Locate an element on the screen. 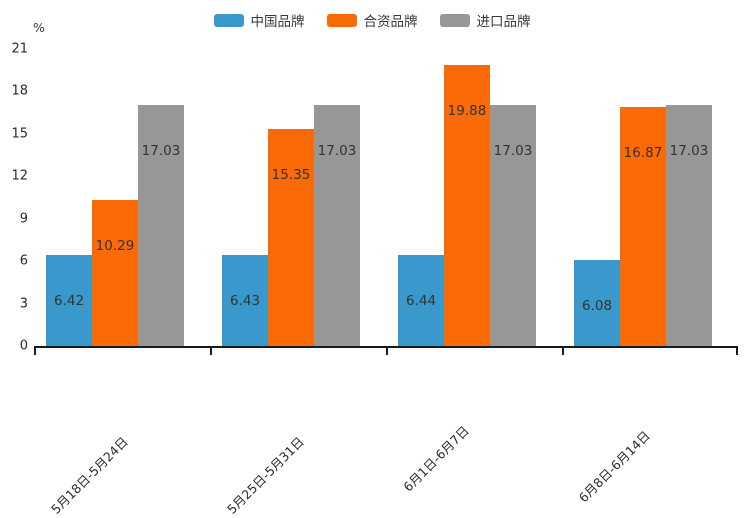 The image size is (744, 518). y-axis-tick-label: 15 is located at coordinates (19, 134).